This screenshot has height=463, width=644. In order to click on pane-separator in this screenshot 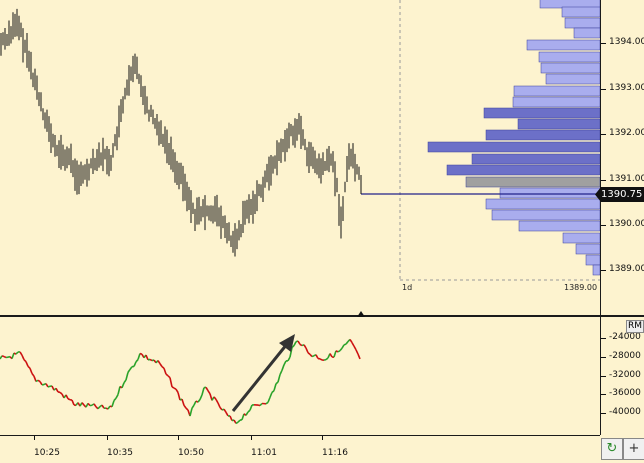, I will do `click(322, 316)`.